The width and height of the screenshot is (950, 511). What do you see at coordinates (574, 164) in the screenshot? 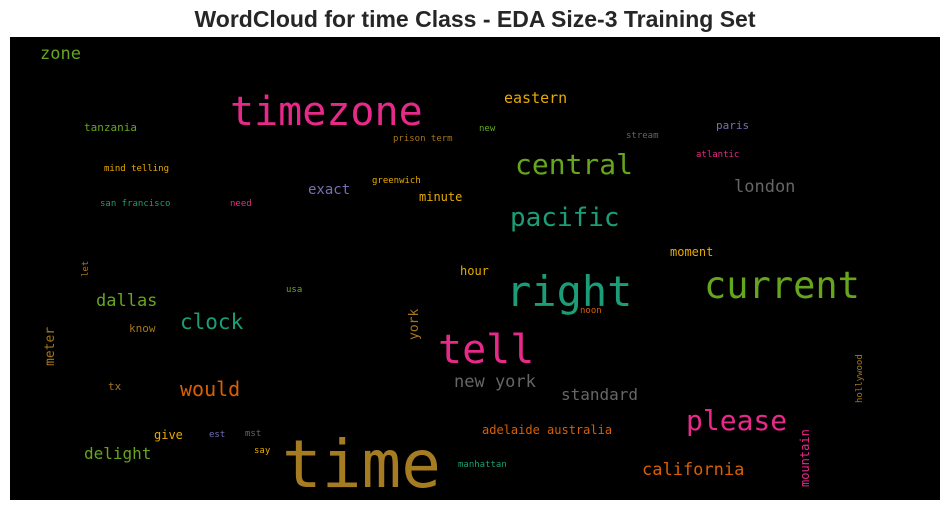
I see `word-central: central` at bounding box center [574, 164].